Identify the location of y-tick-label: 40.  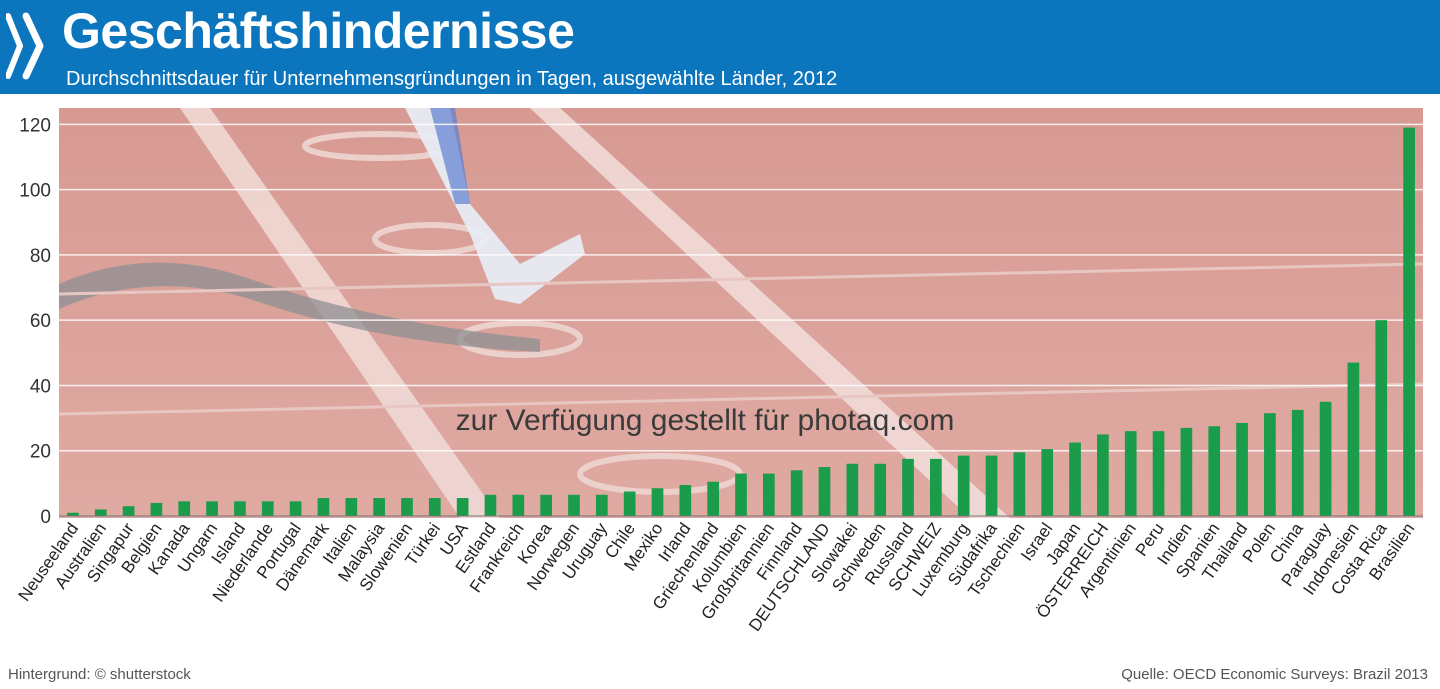
(40, 386).